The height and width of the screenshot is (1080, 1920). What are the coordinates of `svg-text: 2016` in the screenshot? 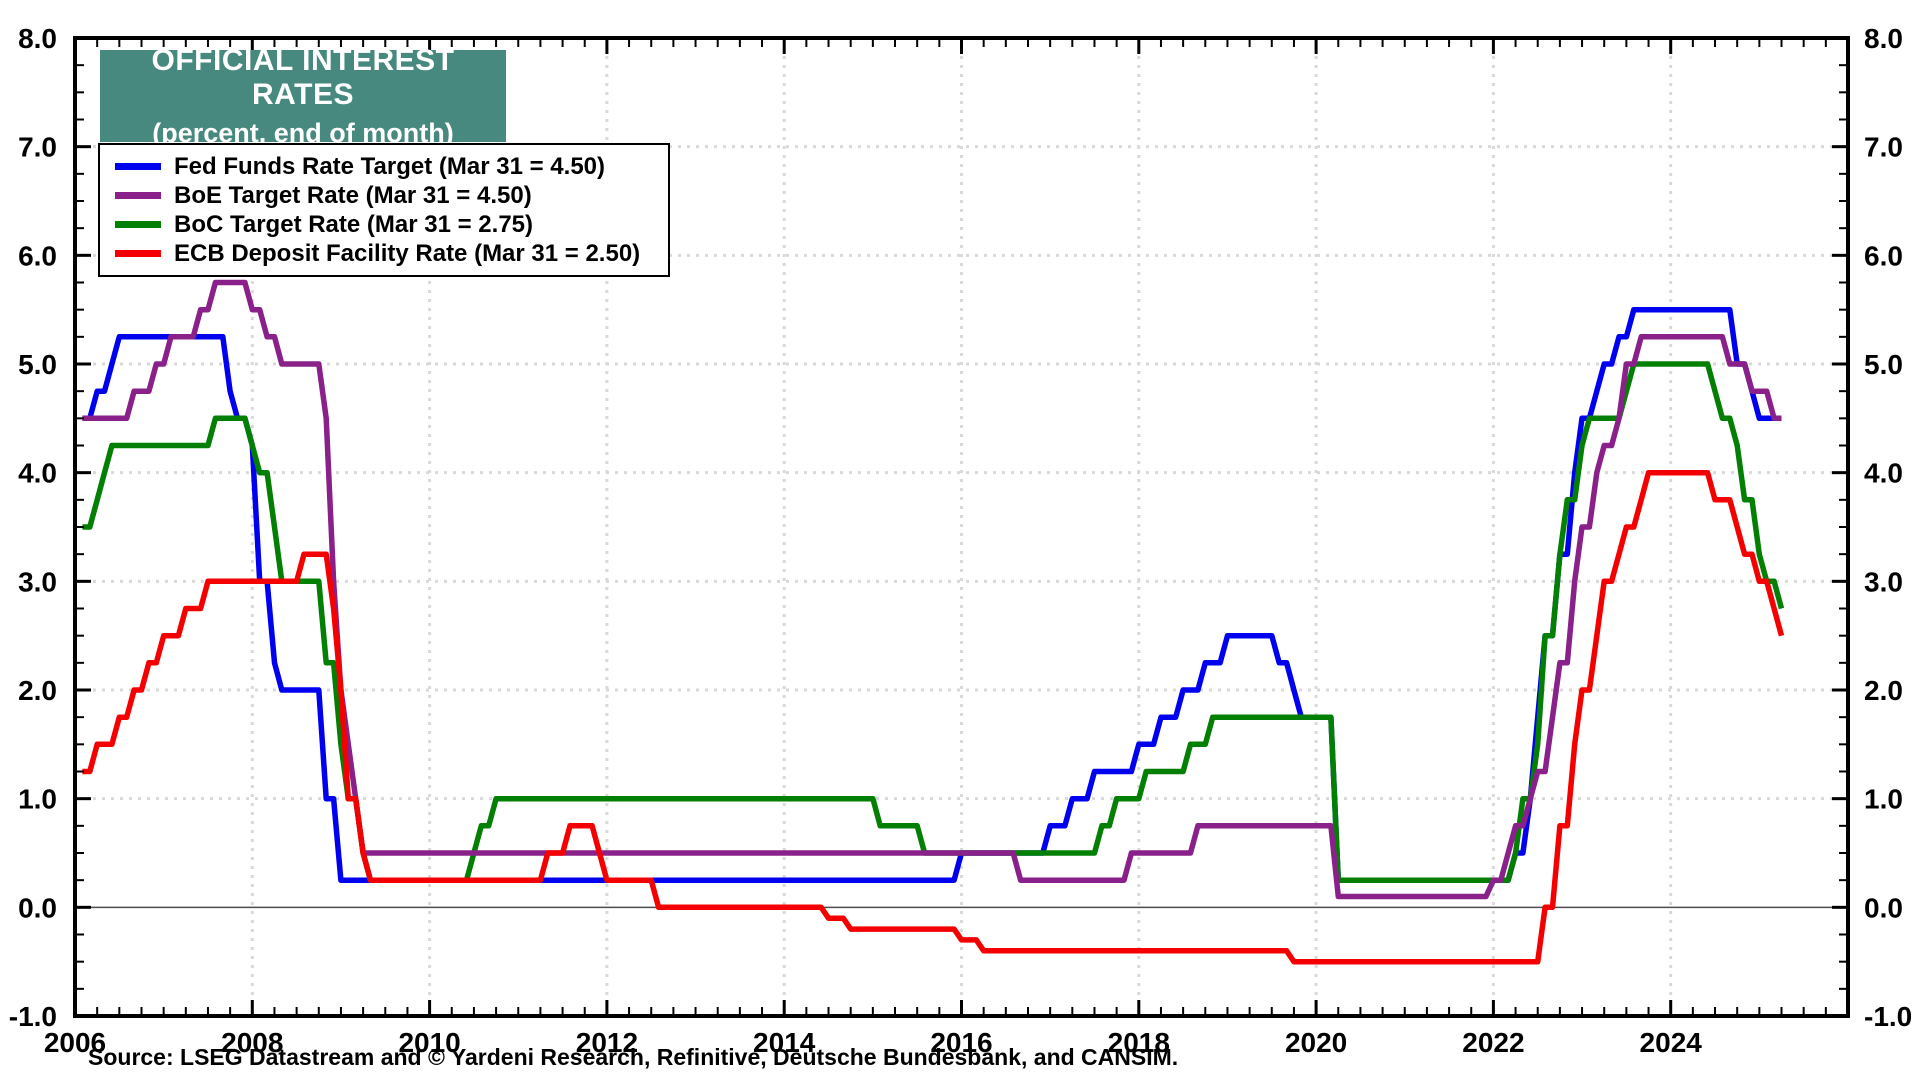 It's located at (961, 1042).